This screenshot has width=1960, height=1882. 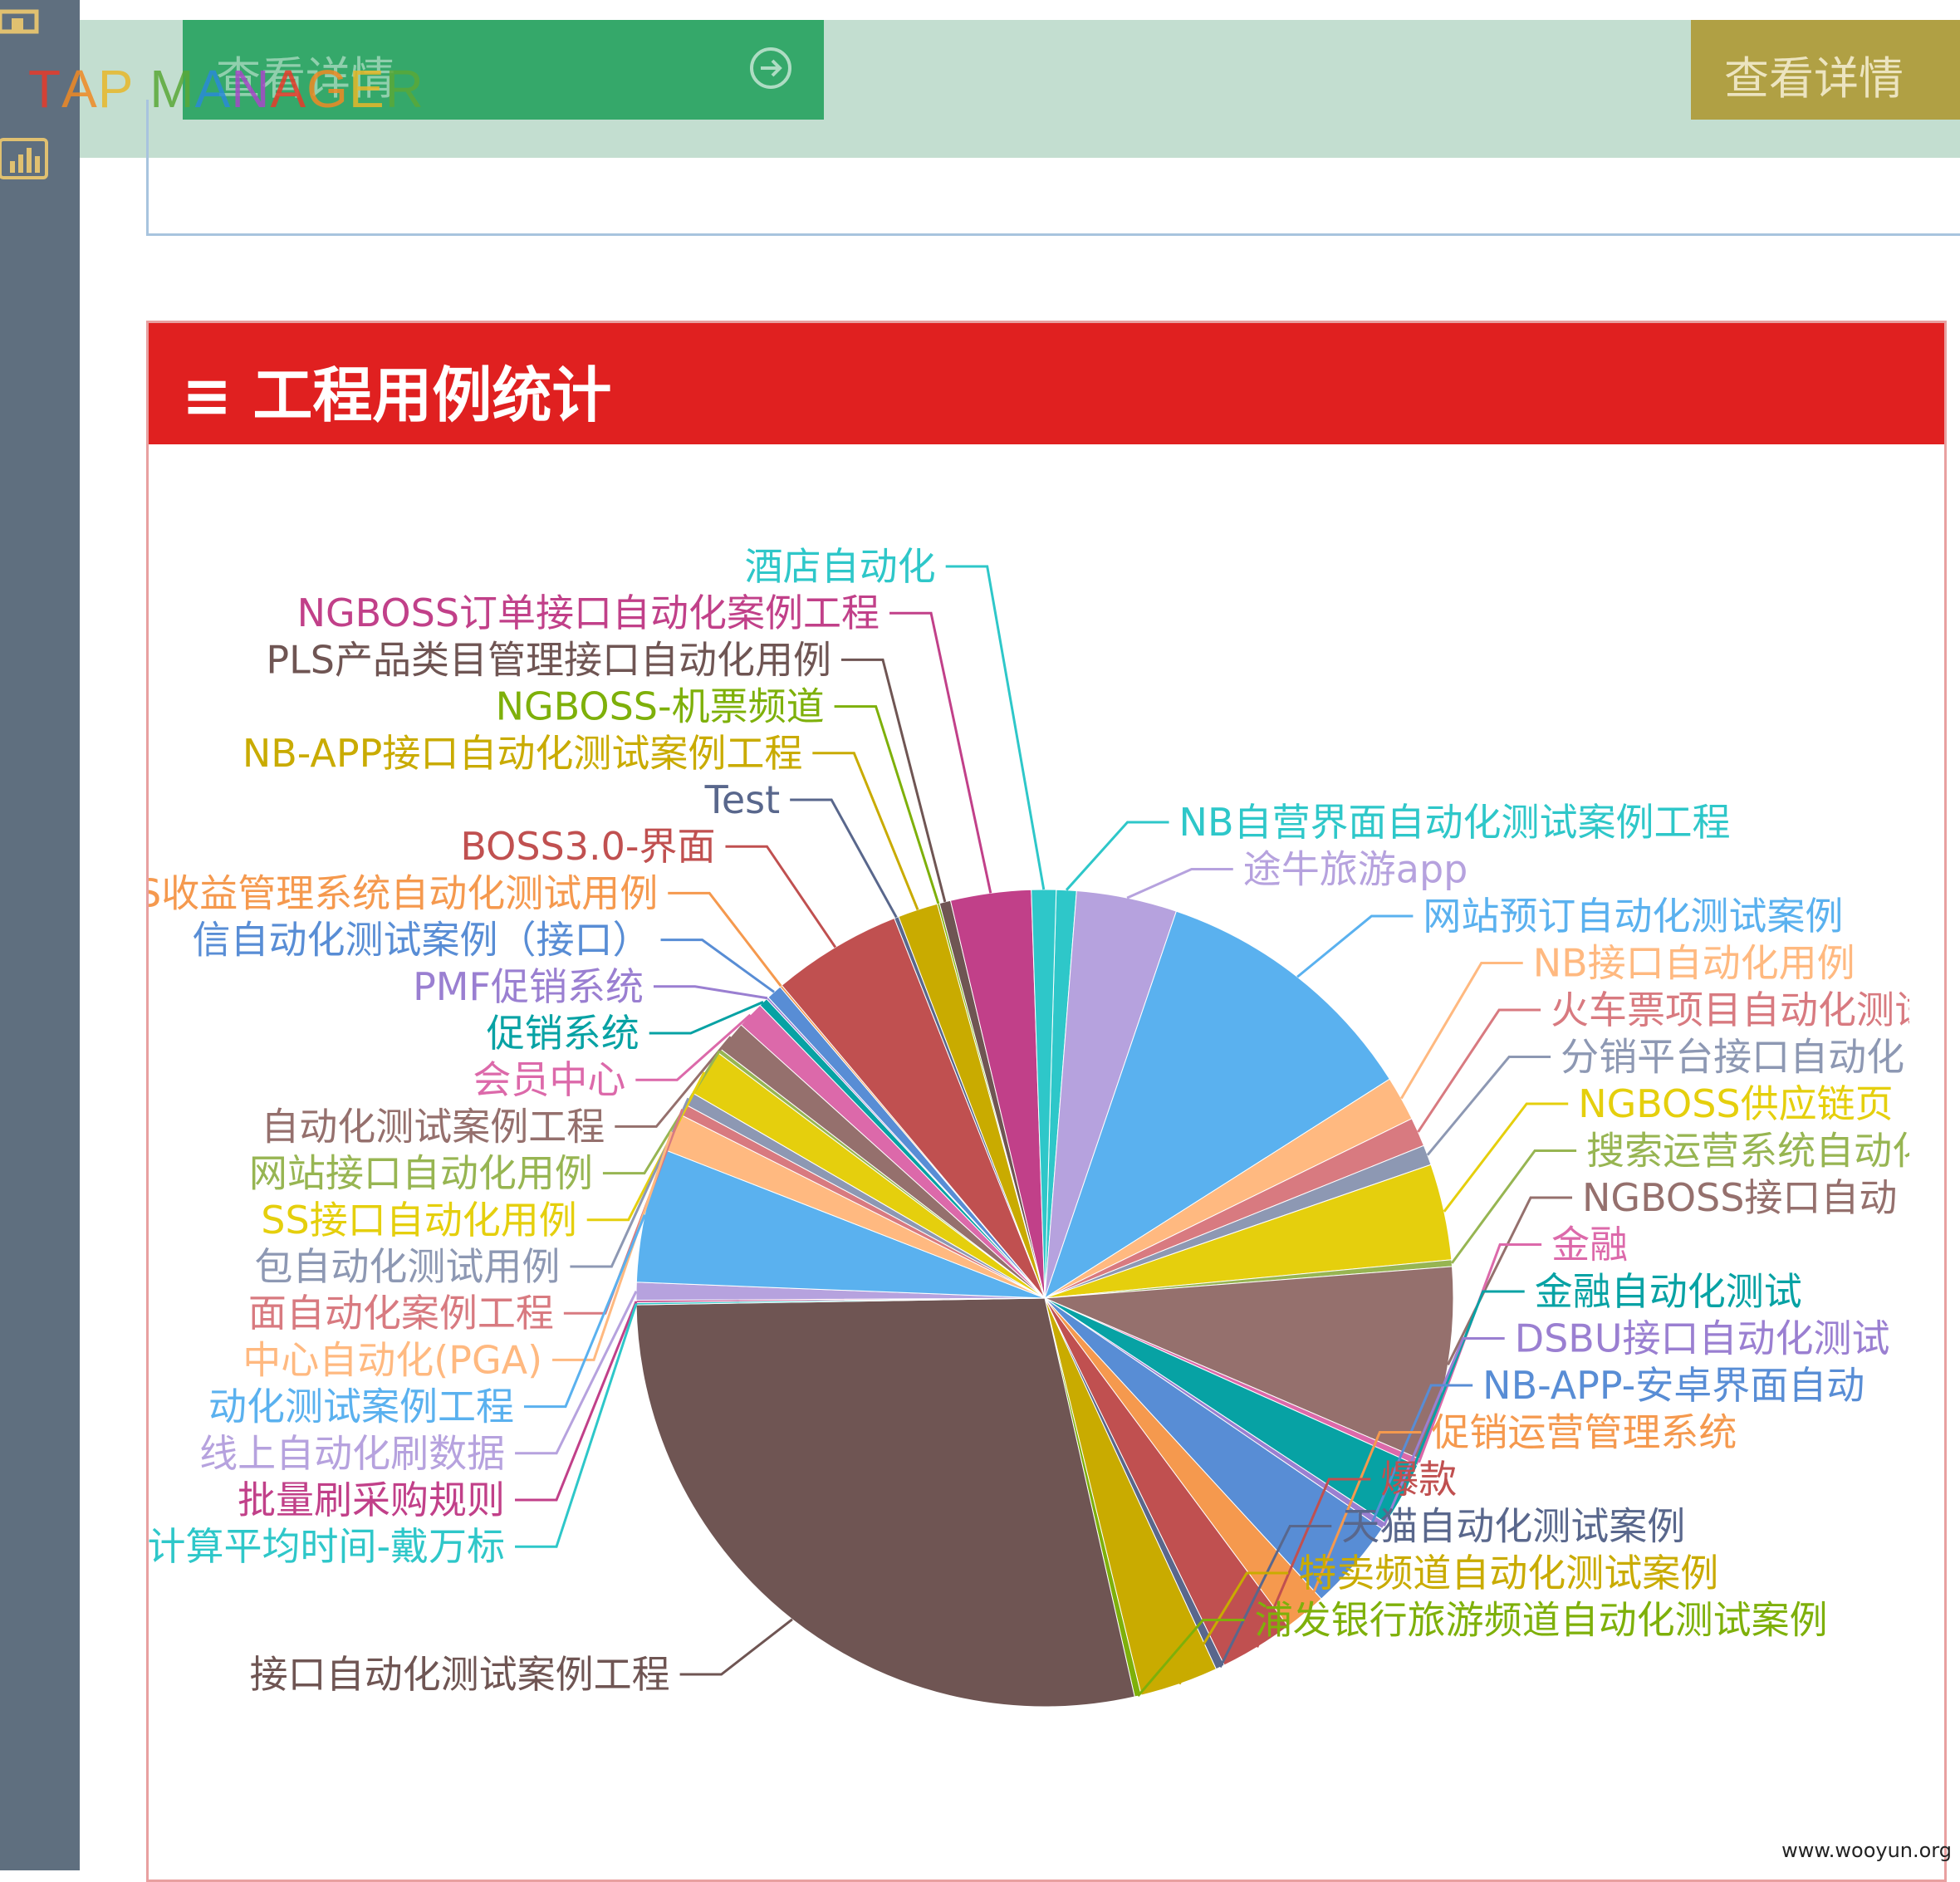 I want to click on panel-title: ≡ 工程用例统计, so click(x=397, y=395).